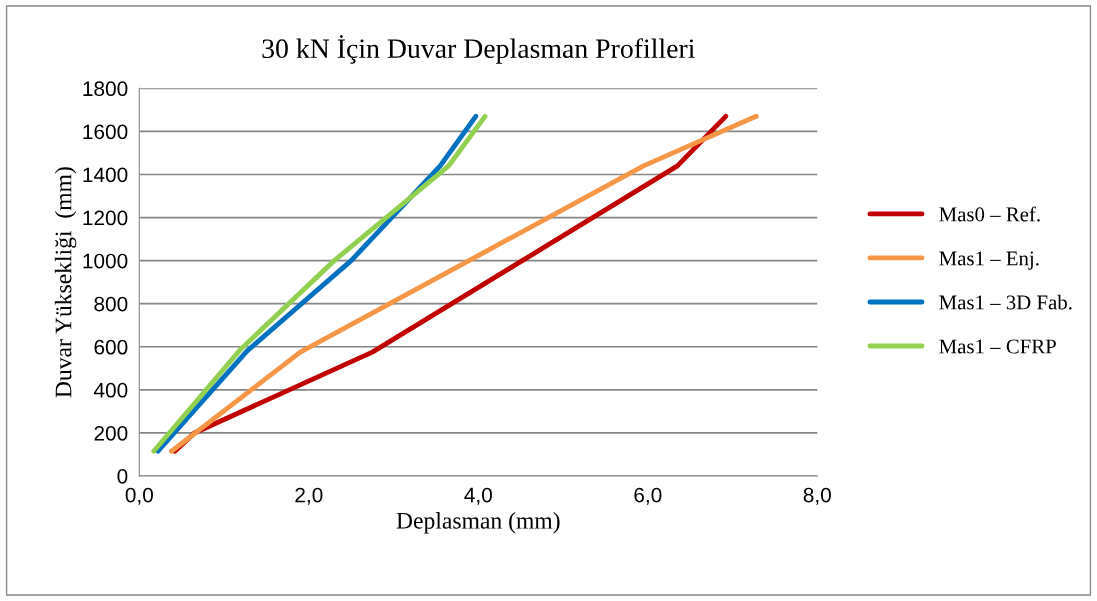 The height and width of the screenshot is (601, 1097). What do you see at coordinates (478, 523) in the screenshot?
I see `x-axis-title: Deplasman (mm)` at bounding box center [478, 523].